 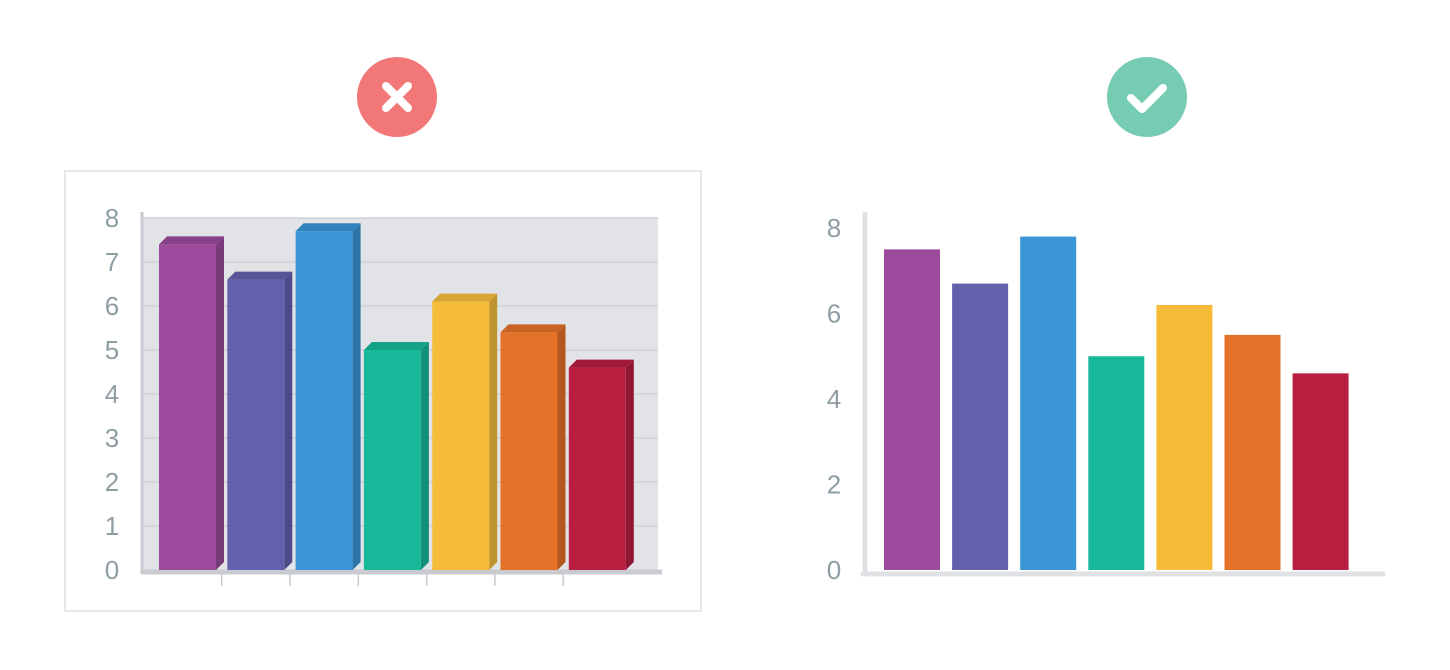 I want to click on bad-example-badge, so click(x=397, y=97).